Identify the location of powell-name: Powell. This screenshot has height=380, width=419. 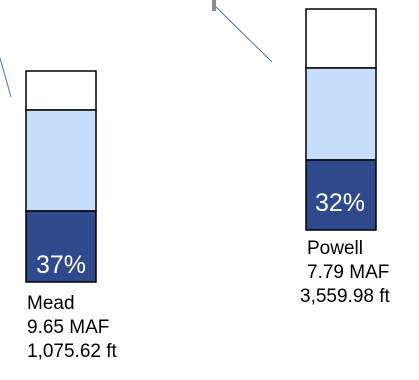
(335, 248).